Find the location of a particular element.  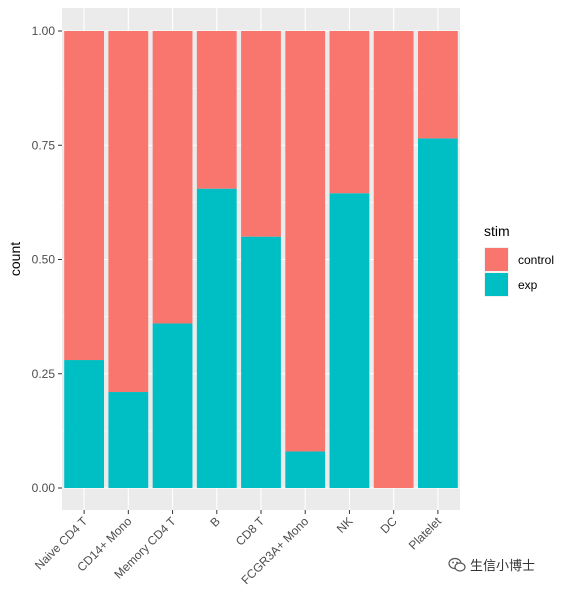

legend-label-exp: exp is located at coordinates (528, 285).